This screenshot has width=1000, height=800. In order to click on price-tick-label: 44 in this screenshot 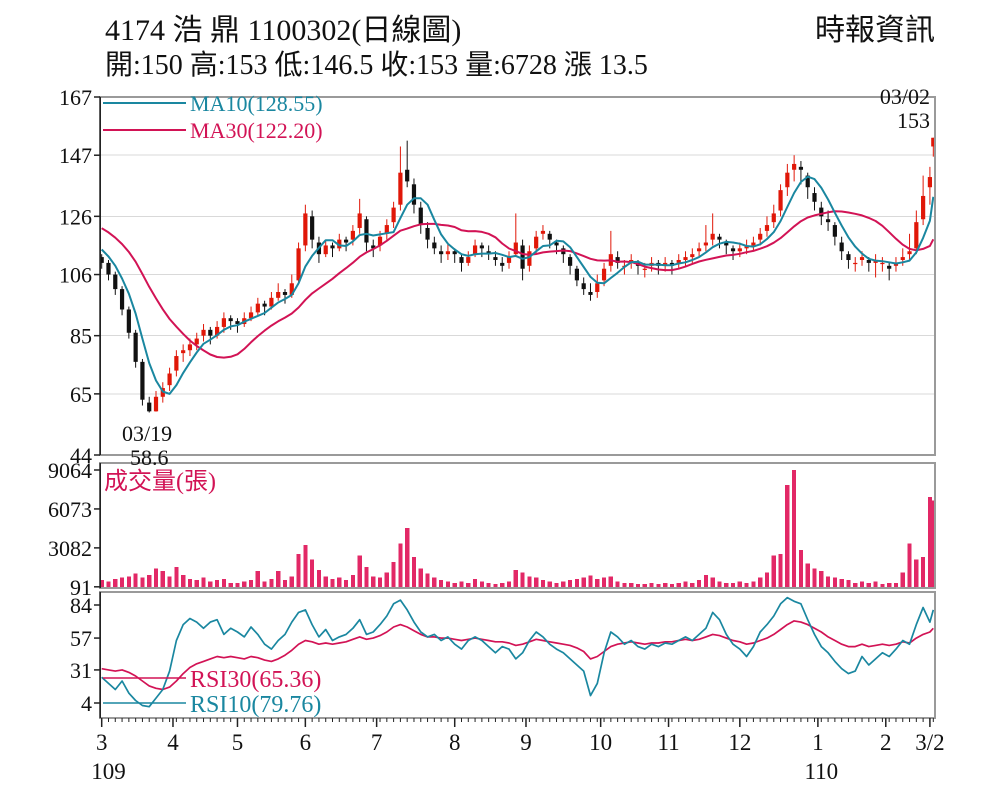, I will do `click(81, 455)`.